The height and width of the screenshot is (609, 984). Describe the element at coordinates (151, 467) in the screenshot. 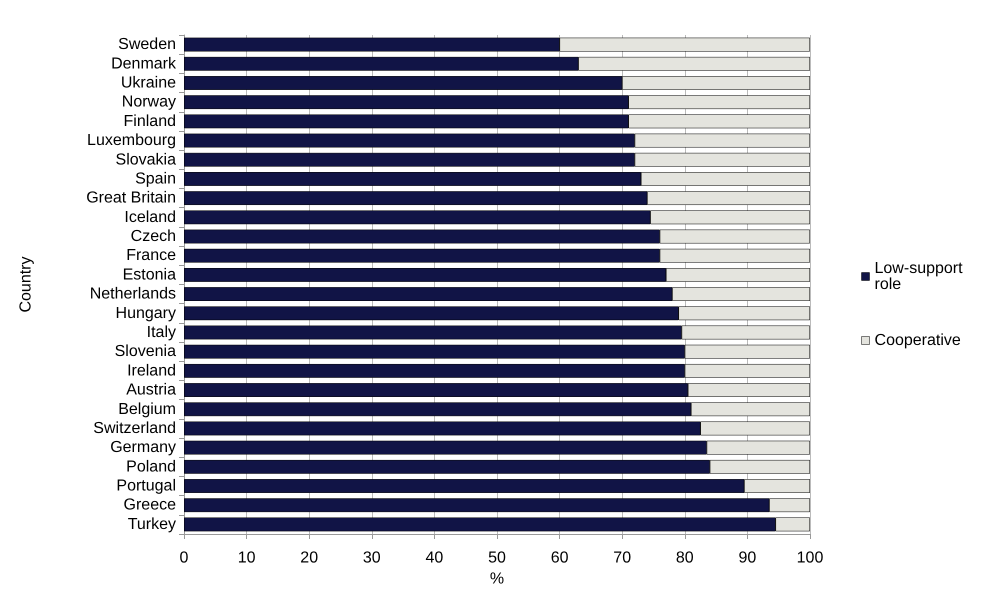

I see `y-tick-label: Poland` at that location.